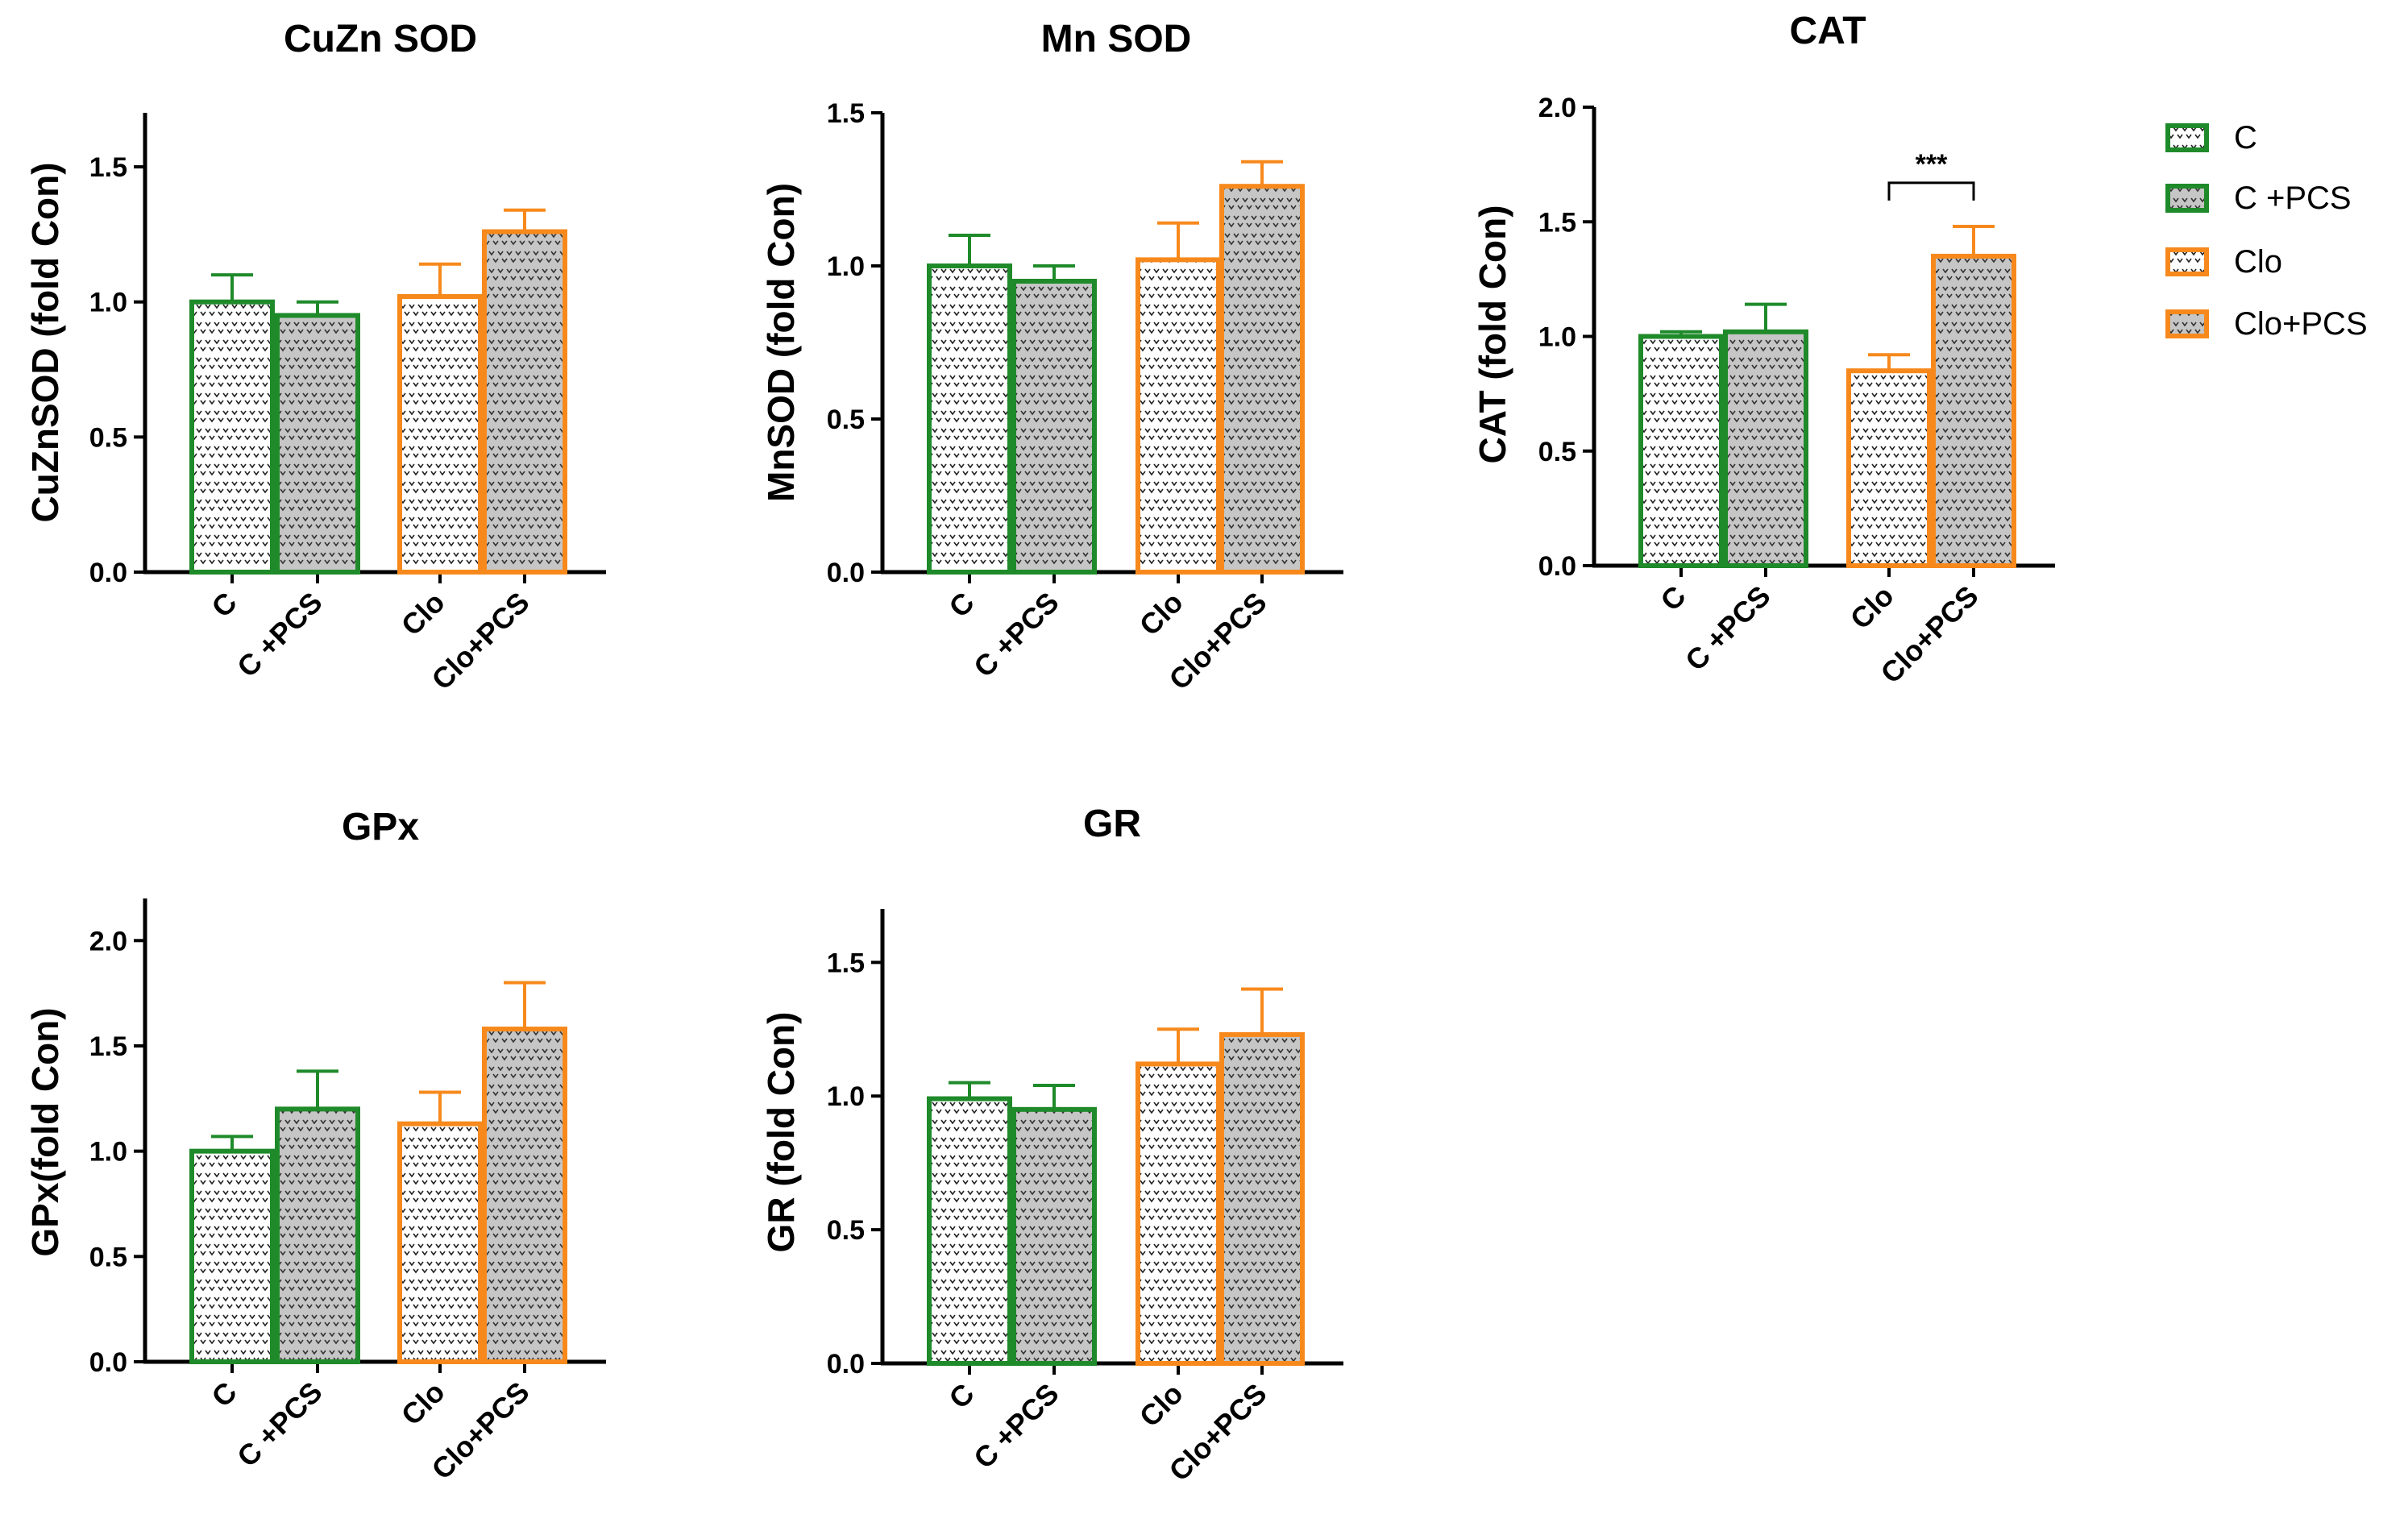 This screenshot has height=1531, width=2408. What do you see at coordinates (1932, 165) in the screenshot?
I see `significance-label: ***` at bounding box center [1932, 165].